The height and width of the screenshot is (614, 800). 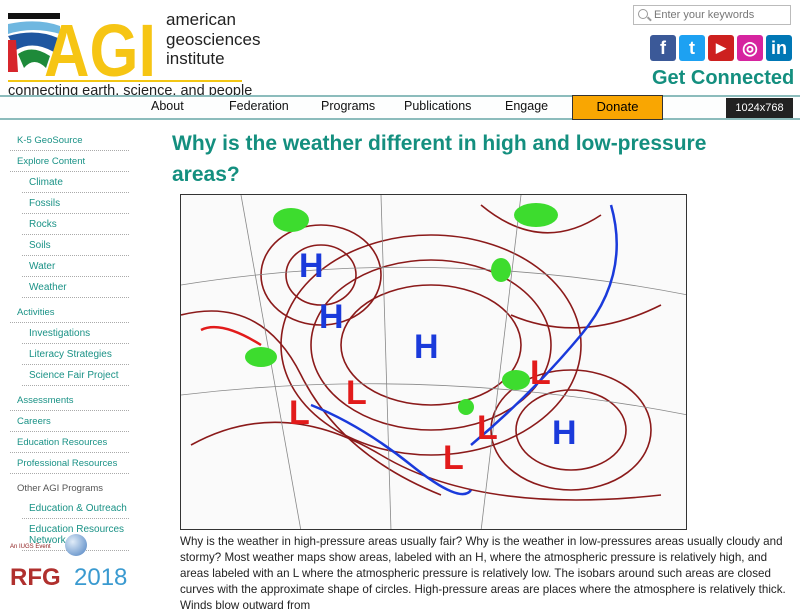 I want to click on svg-text: AGI, so click(x=100, y=45).